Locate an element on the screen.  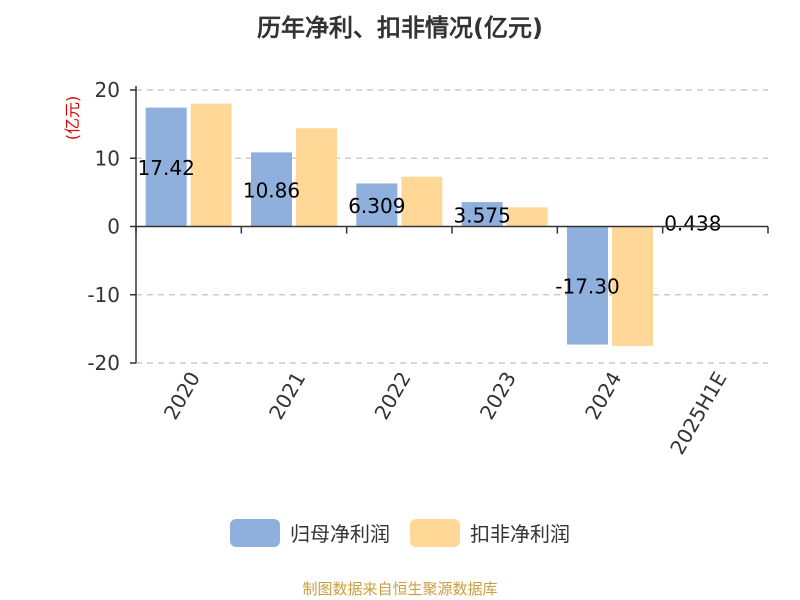
y-tick-label: -20 is located at coordinates (103, 363).